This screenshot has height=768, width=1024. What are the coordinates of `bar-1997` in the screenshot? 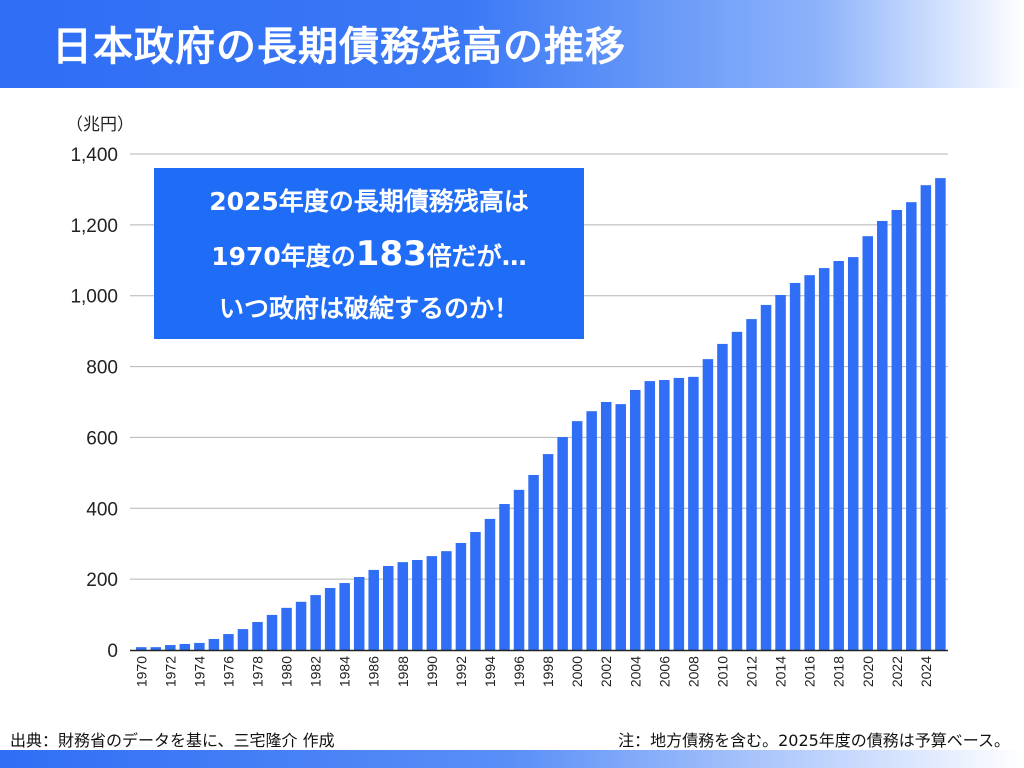 It's located at (533, 562).